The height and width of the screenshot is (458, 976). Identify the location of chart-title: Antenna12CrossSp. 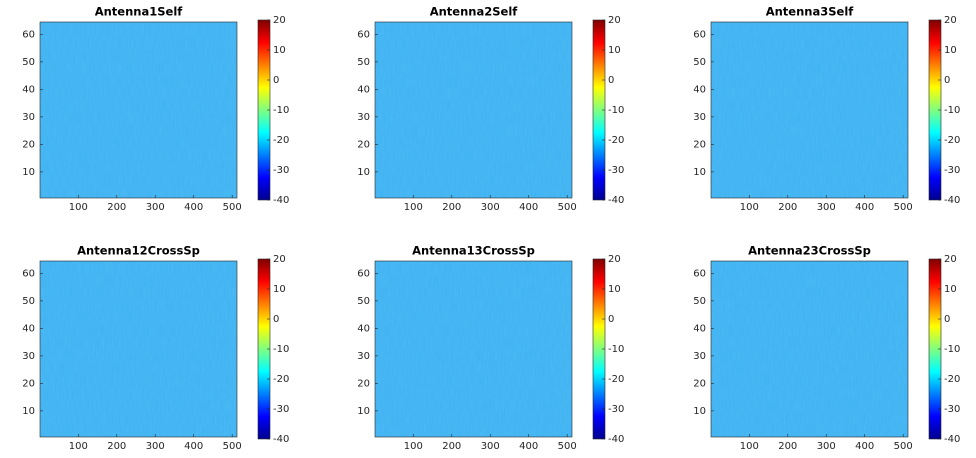
(138, 251).